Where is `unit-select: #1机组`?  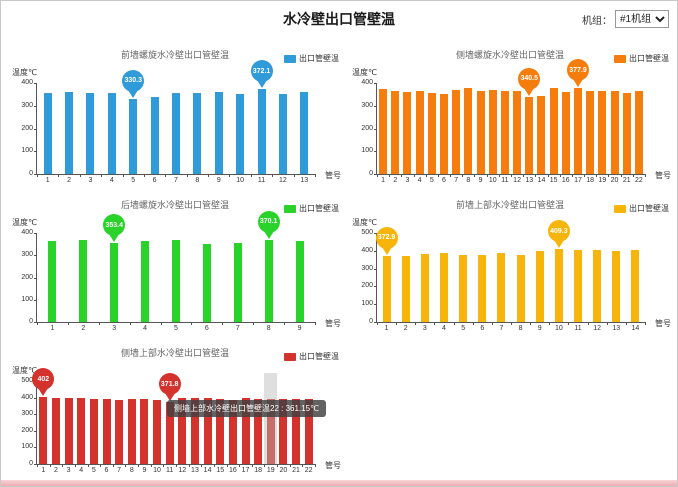
unit-select: #1机组 is located at coordinates (642, 19).